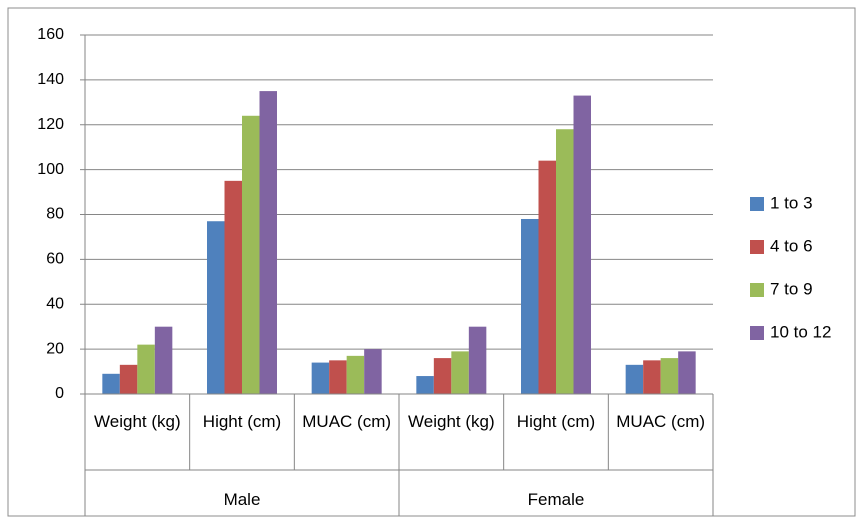 The image size is (864, 524). What do you see at coordinates (50, 79) in the screenshot?
I see `y-tick-label: 140` at bounding box center [50, 79].